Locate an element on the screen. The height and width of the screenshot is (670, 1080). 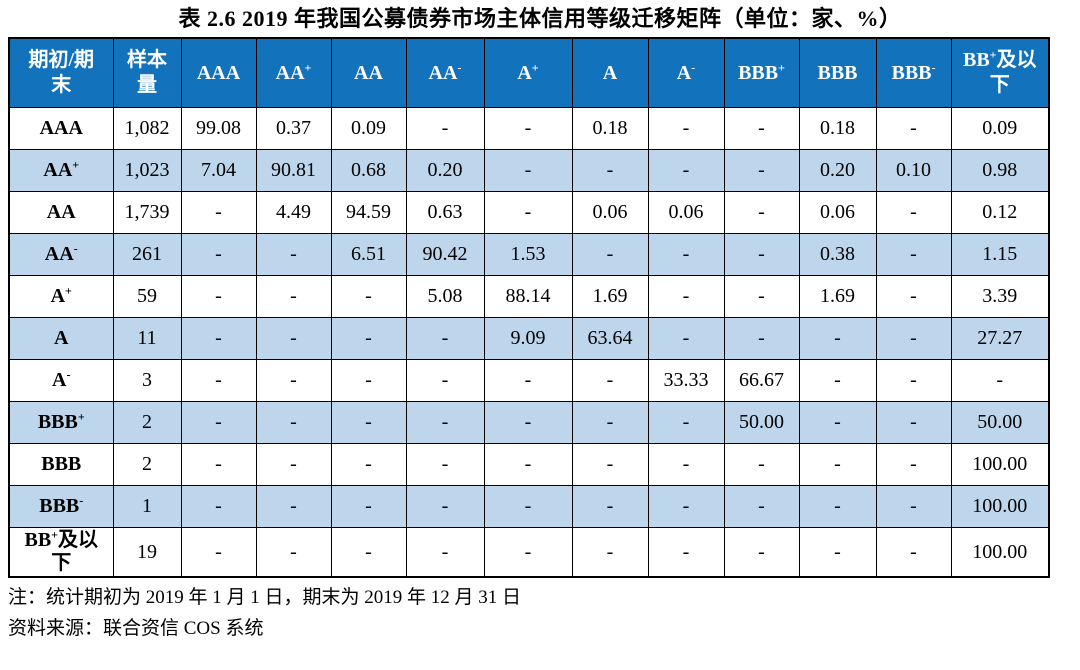
row-label: AA- is located at coordinates (61, 254).